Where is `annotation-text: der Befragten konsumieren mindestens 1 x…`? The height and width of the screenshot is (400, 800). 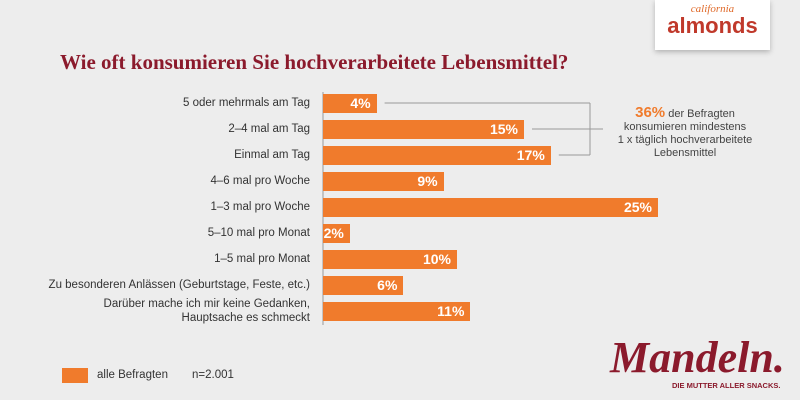
annotation-text: der Befragten konsumieren mindestens 1 x… is located at coordinates (685, 133).